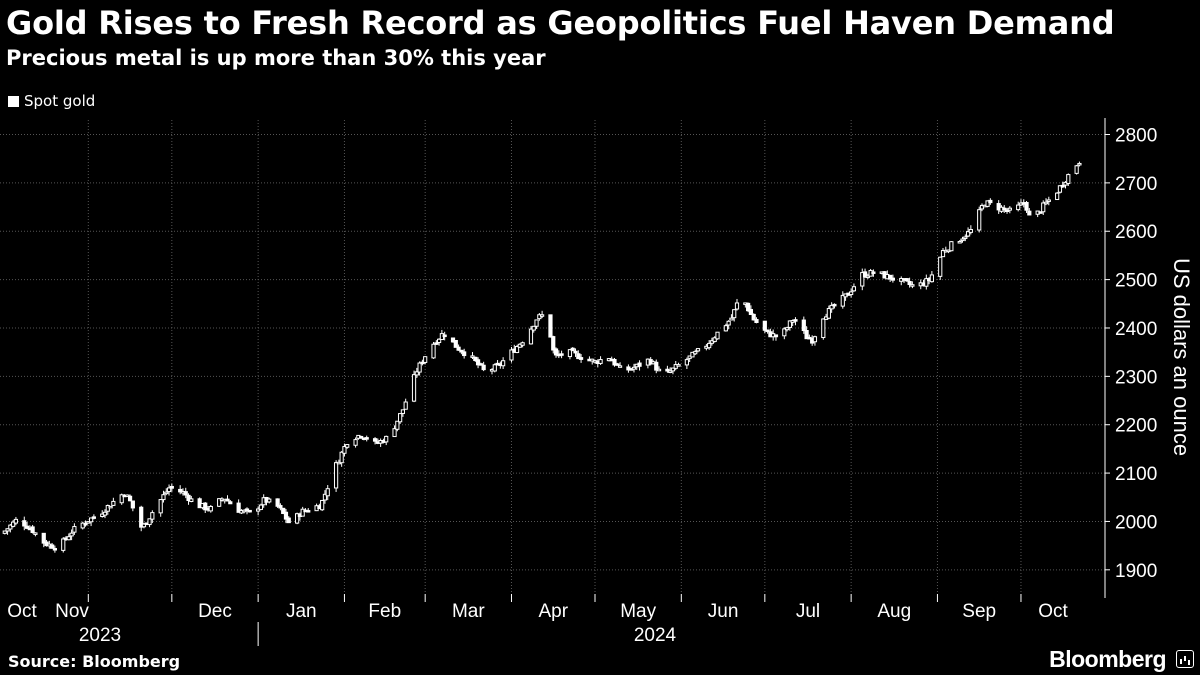  Describe the element at coordinates (553, 611) in the screenshot. I see `x-tick-label: Apr` at that location.